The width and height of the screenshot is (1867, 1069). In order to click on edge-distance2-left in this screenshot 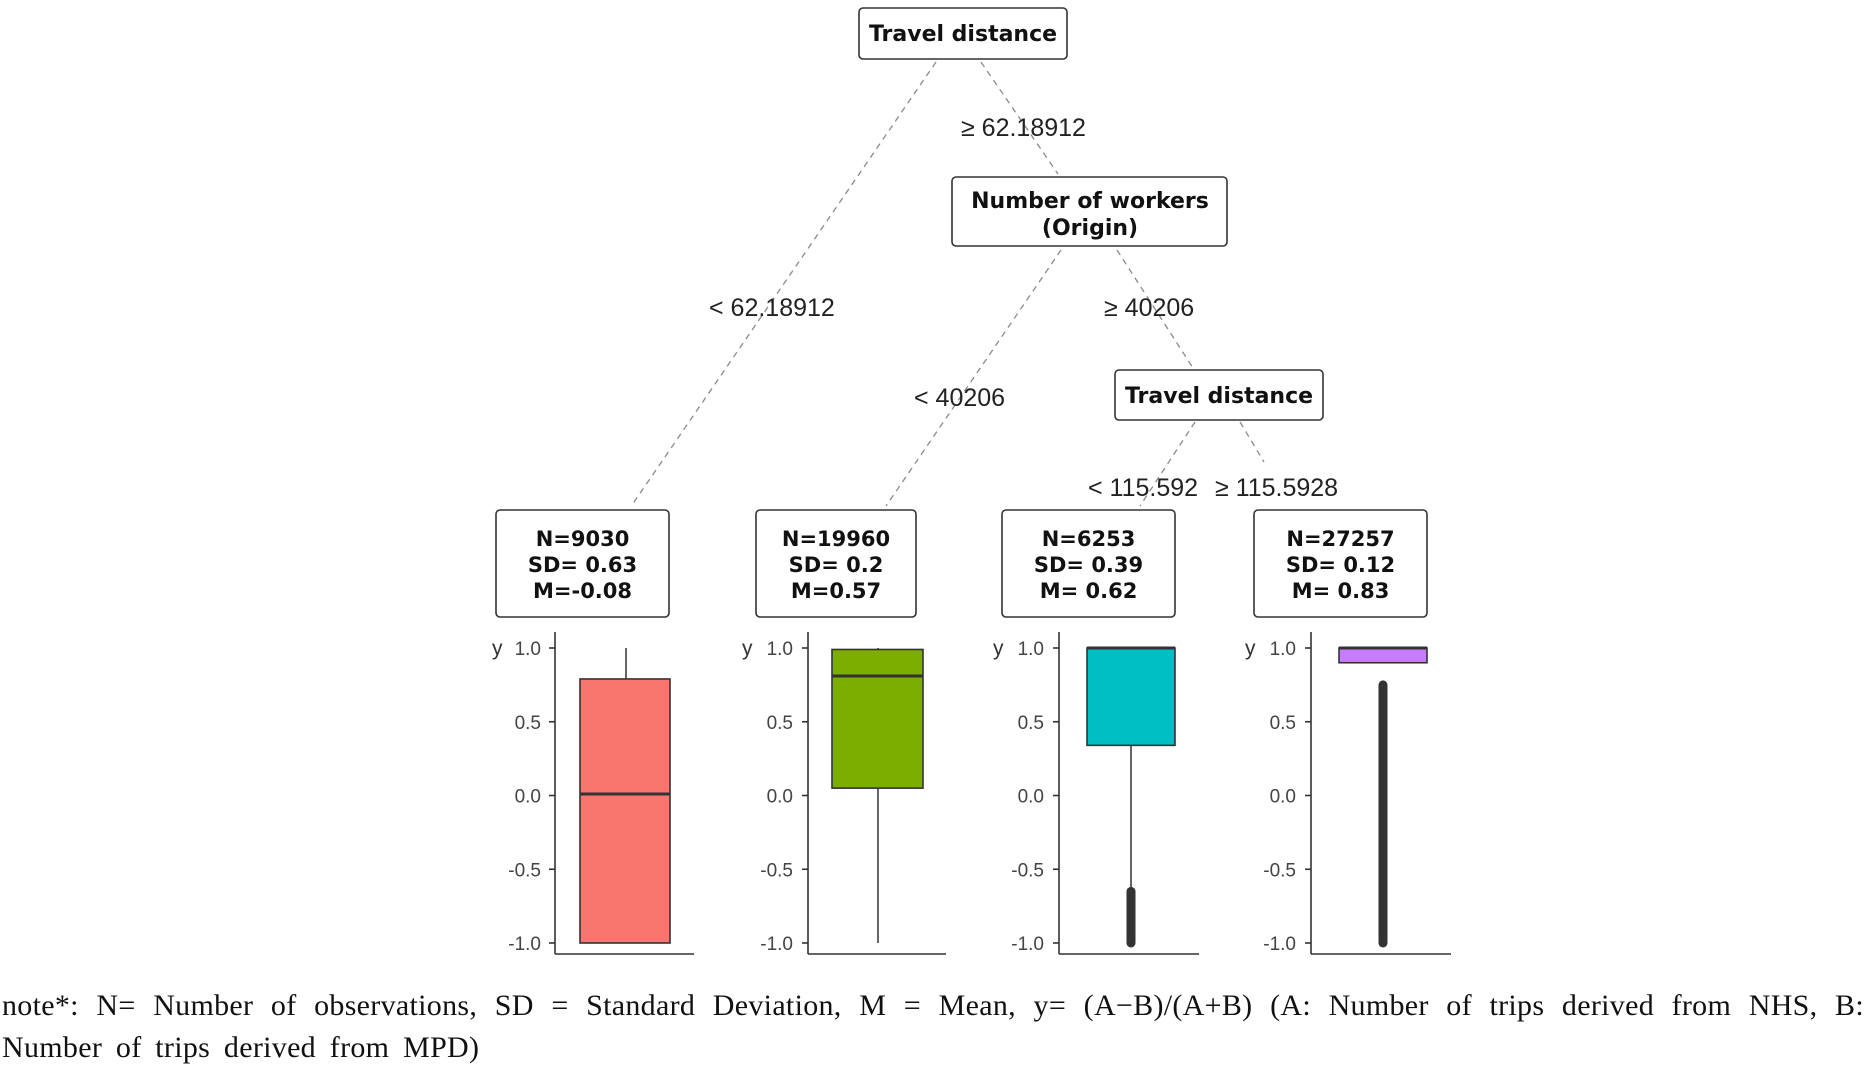, I will do `click(1167, 464)`.